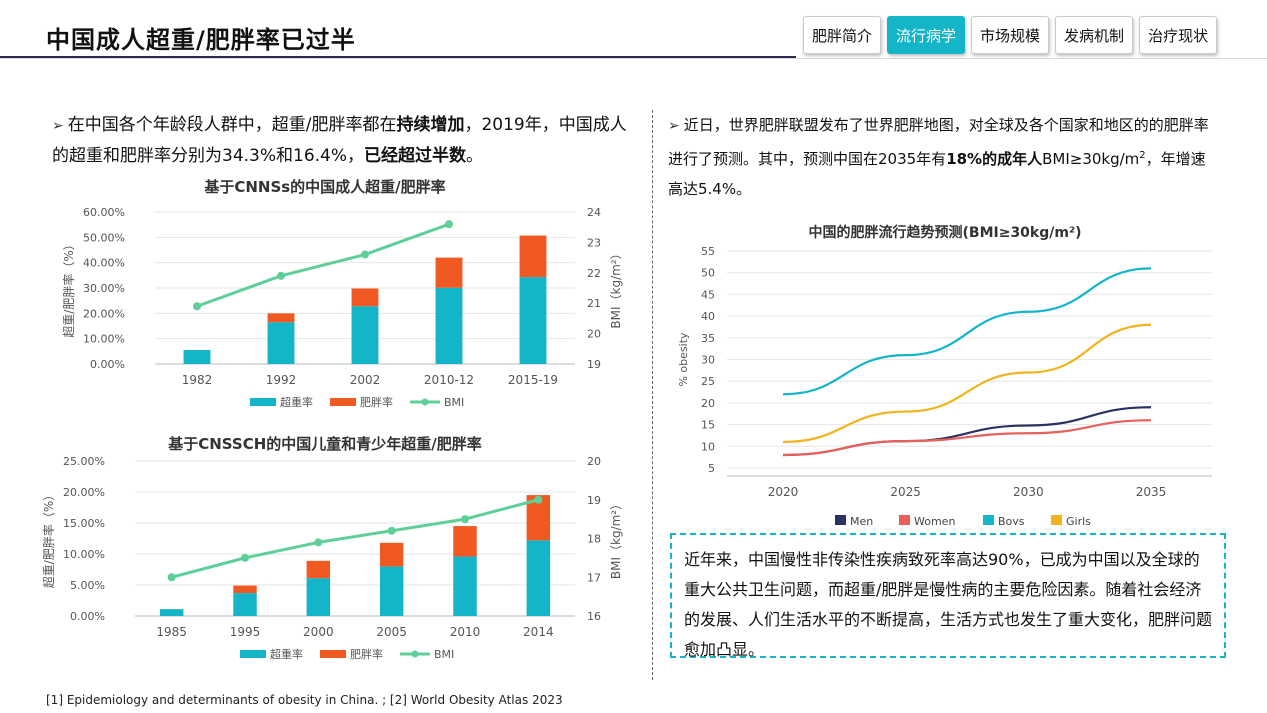  I want to click on c2-bmi-line, so click(355, 538).